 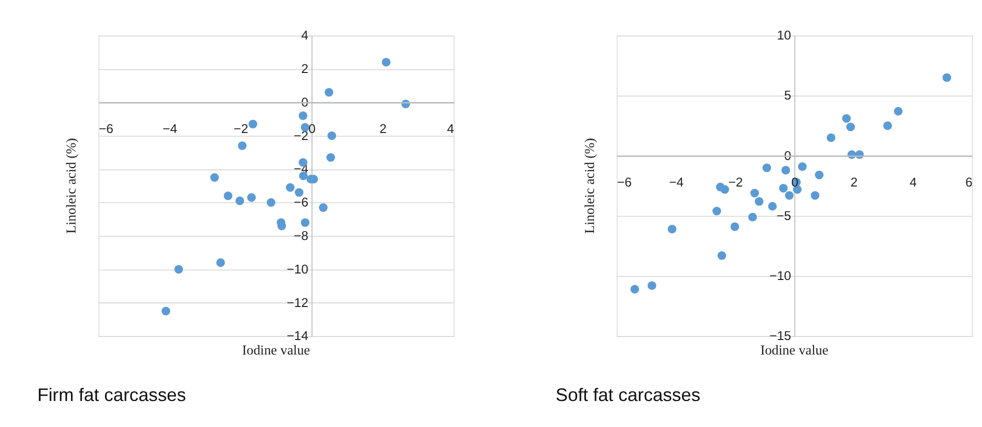 What do you see at coordinates (297, 336) in the screenshot?
I see `y-tick-label: −14` at bounding box center [297, 336].